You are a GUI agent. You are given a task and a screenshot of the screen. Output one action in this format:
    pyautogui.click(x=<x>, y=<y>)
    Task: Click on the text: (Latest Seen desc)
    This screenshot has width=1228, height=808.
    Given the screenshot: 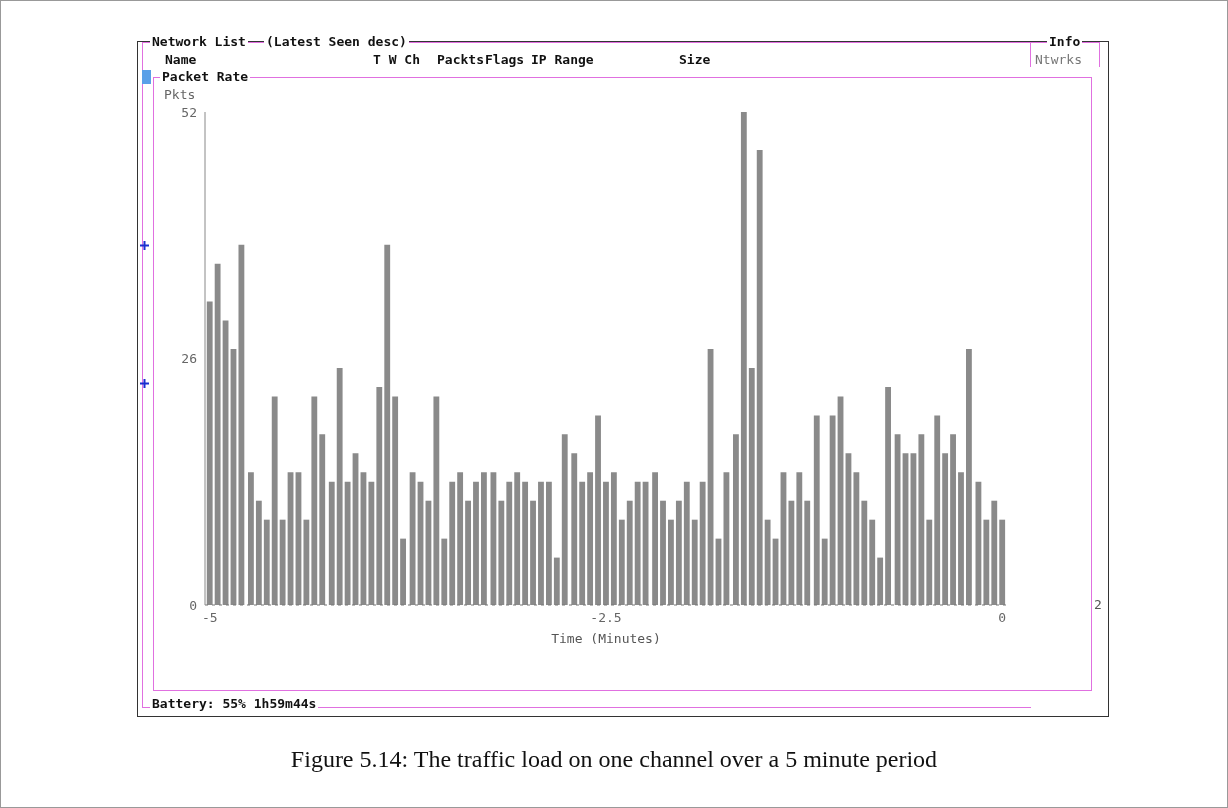 What is the action you would take?
    pyautogui.click(x=336, y=41)
    